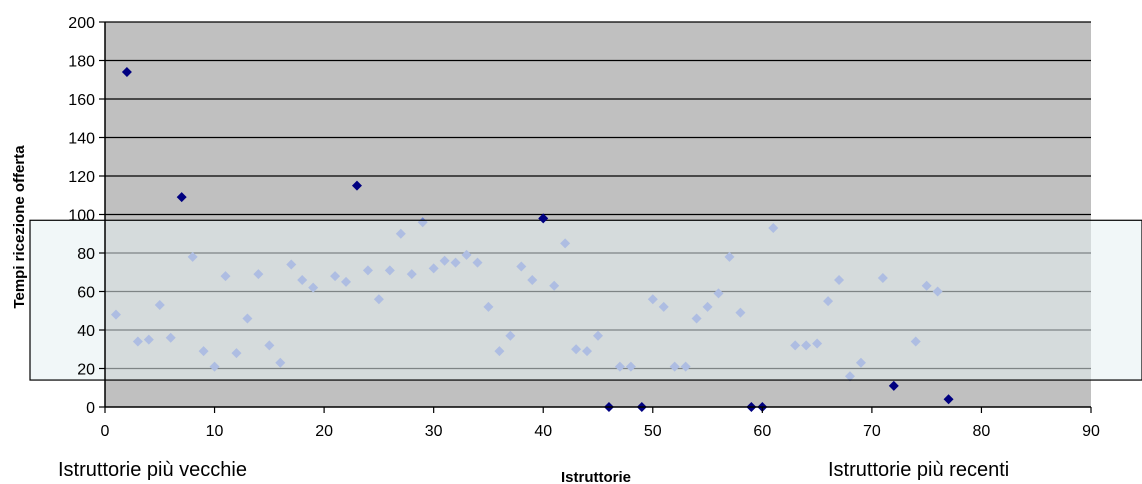 The image size is (1142, 484). I want to click on x-tick-label: 50, so click(653, 431).